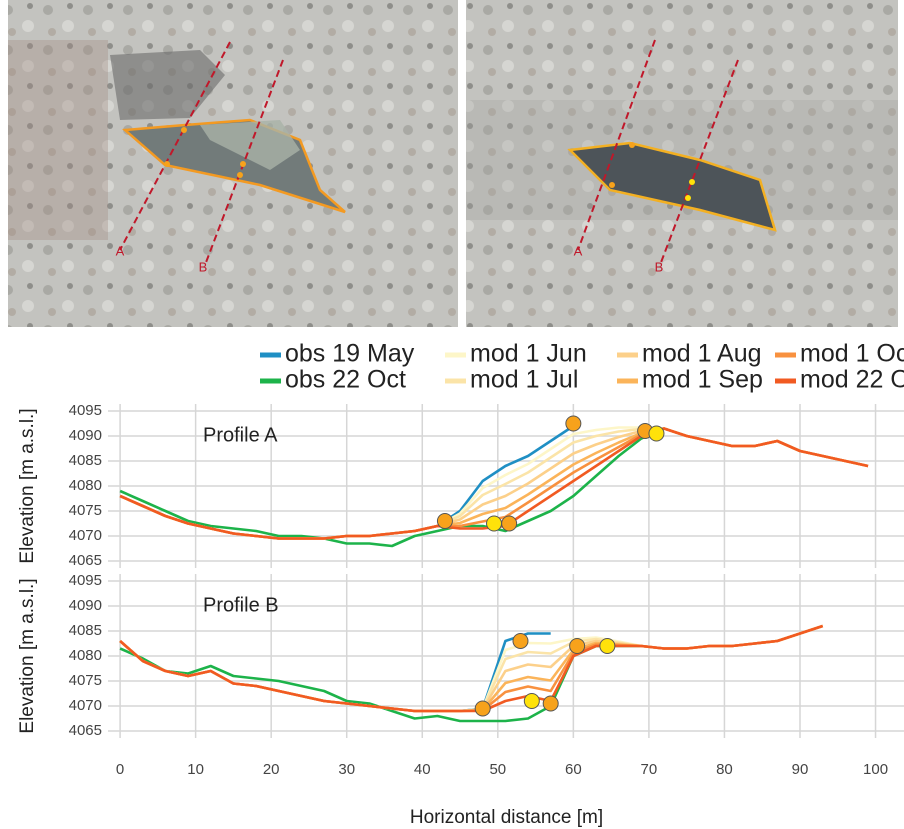 This screenshot has height=829, width=904. Describe the element at coordinates (120, 769) in the screenshot. I see `x-tick-label: 0` at that location.